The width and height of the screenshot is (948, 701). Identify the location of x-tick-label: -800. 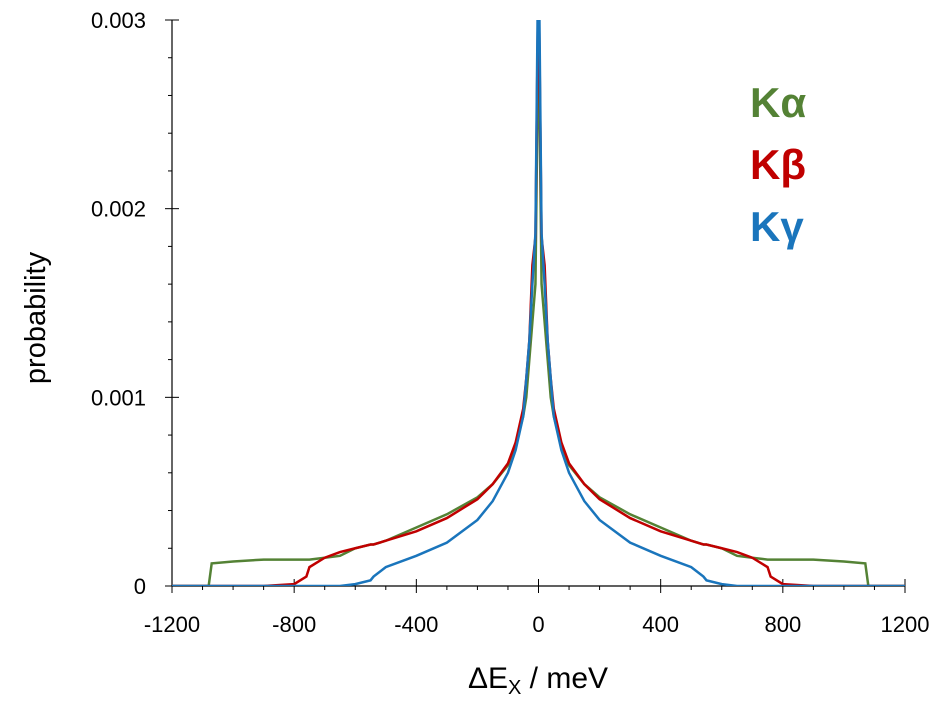
(294, 624).